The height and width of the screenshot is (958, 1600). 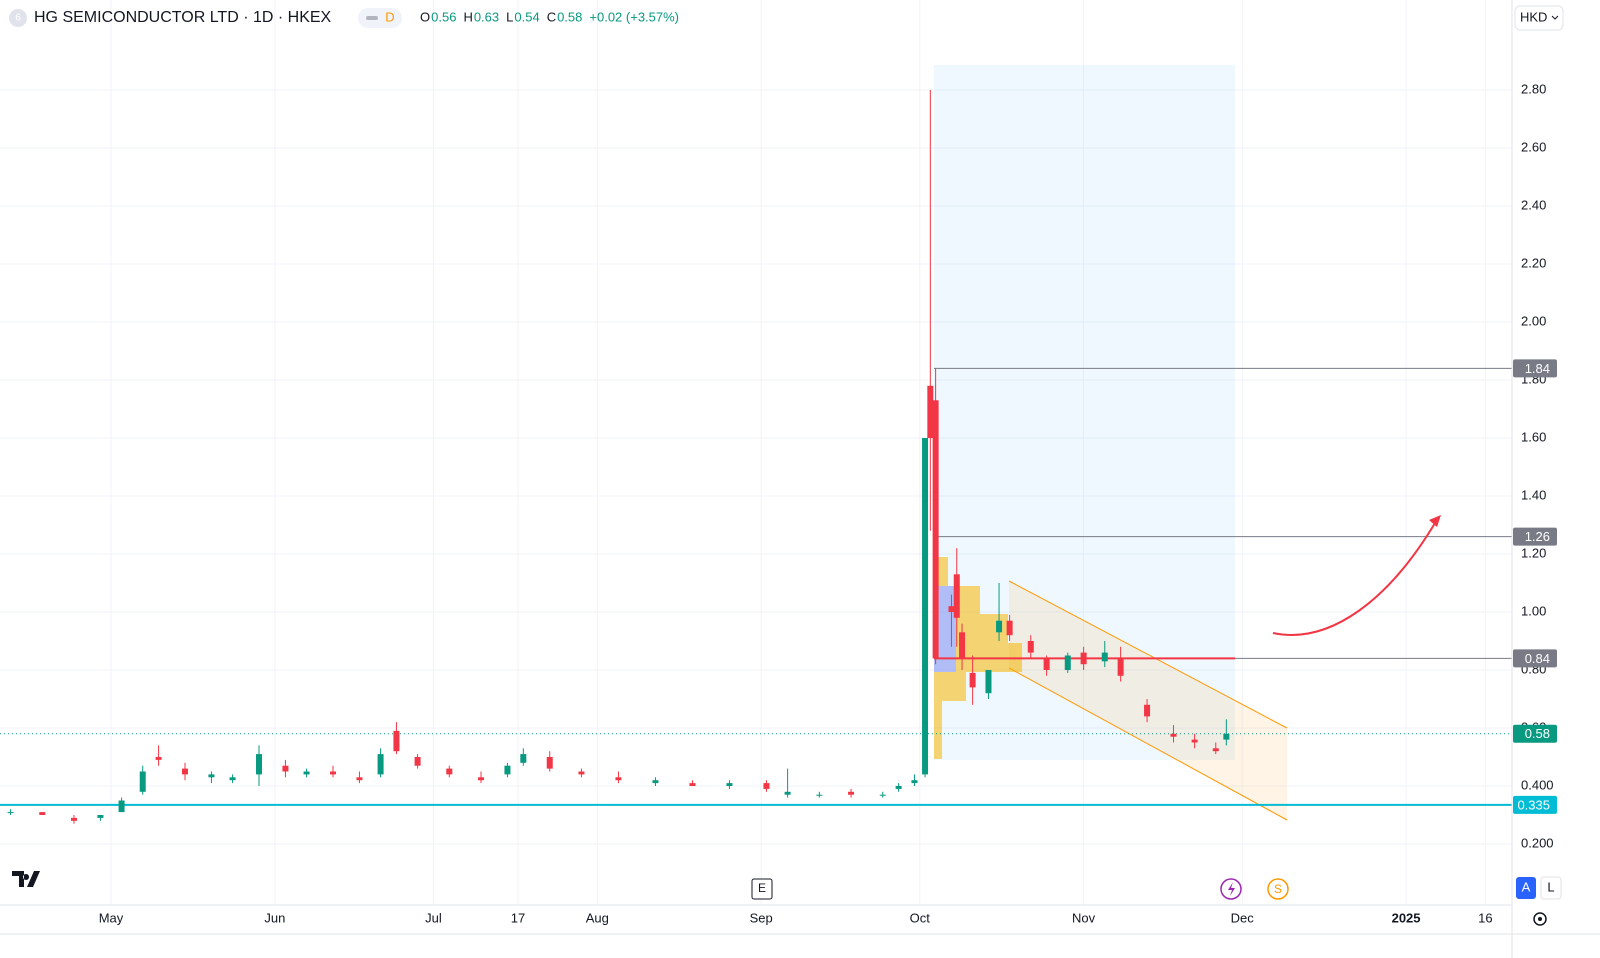 What do you see at coordinates (1533, 262) in the screenshot?
I see `y-tick-label: 2.20` at bounding box center [1533, 262].